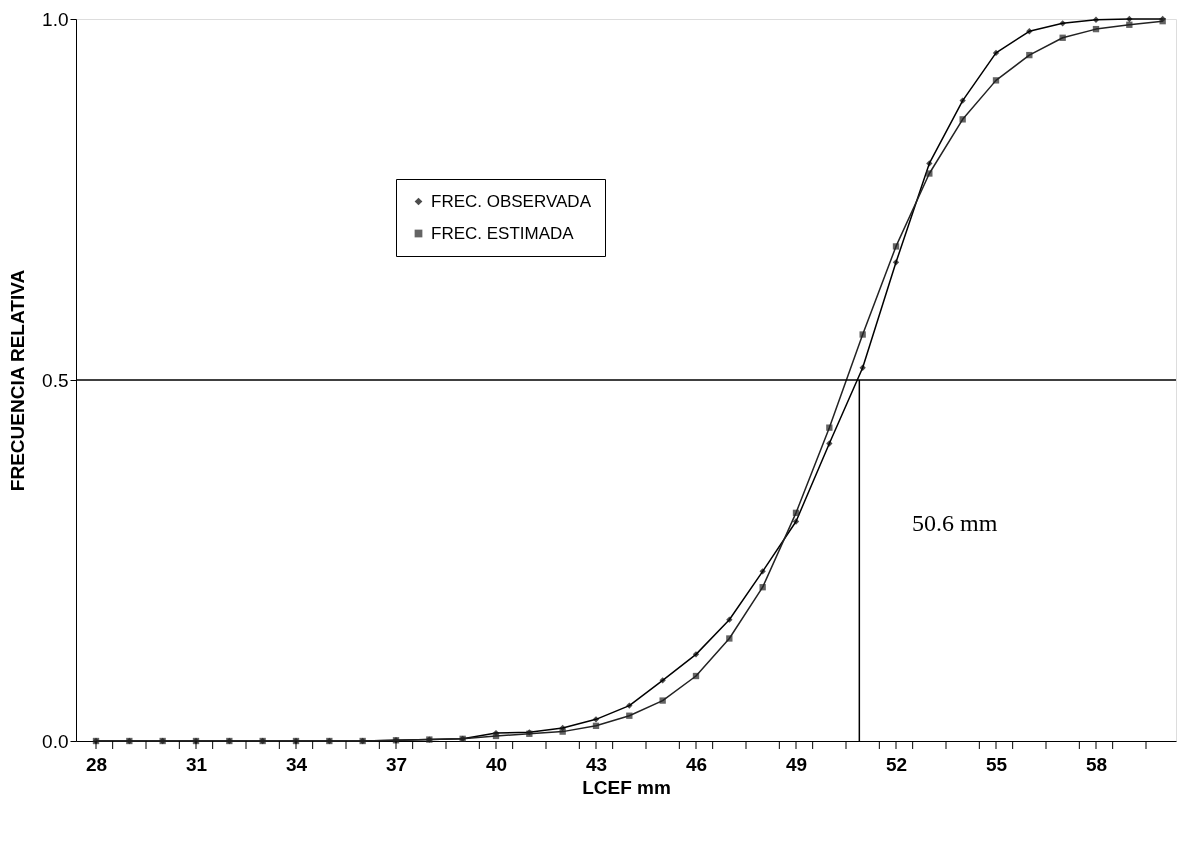 This screenshot has height=844, width=1195. I want to click on x-tick-label: 40, so click(496, 764).